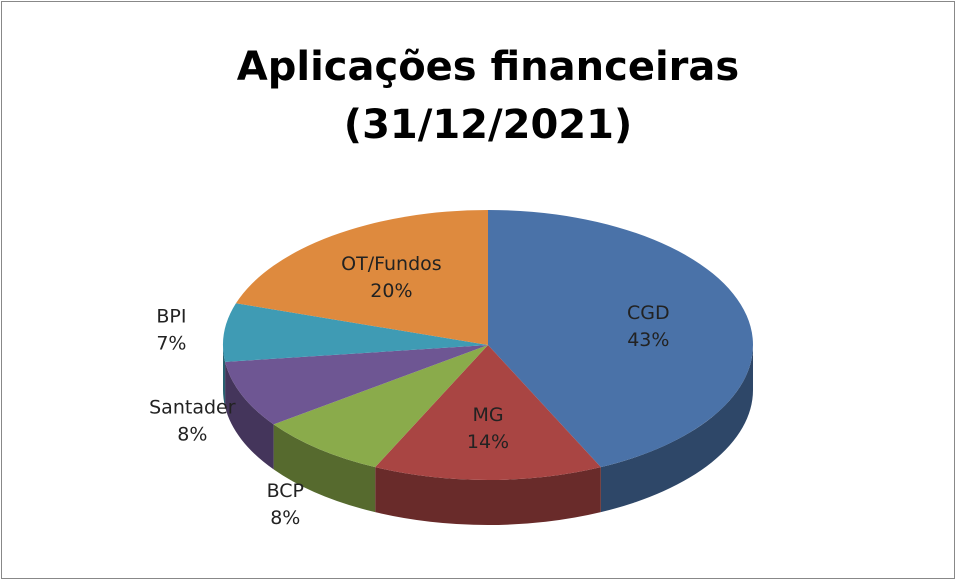 The image size is (956, 580). I want to click on slice-value-label: 14%, so click(488, 442).